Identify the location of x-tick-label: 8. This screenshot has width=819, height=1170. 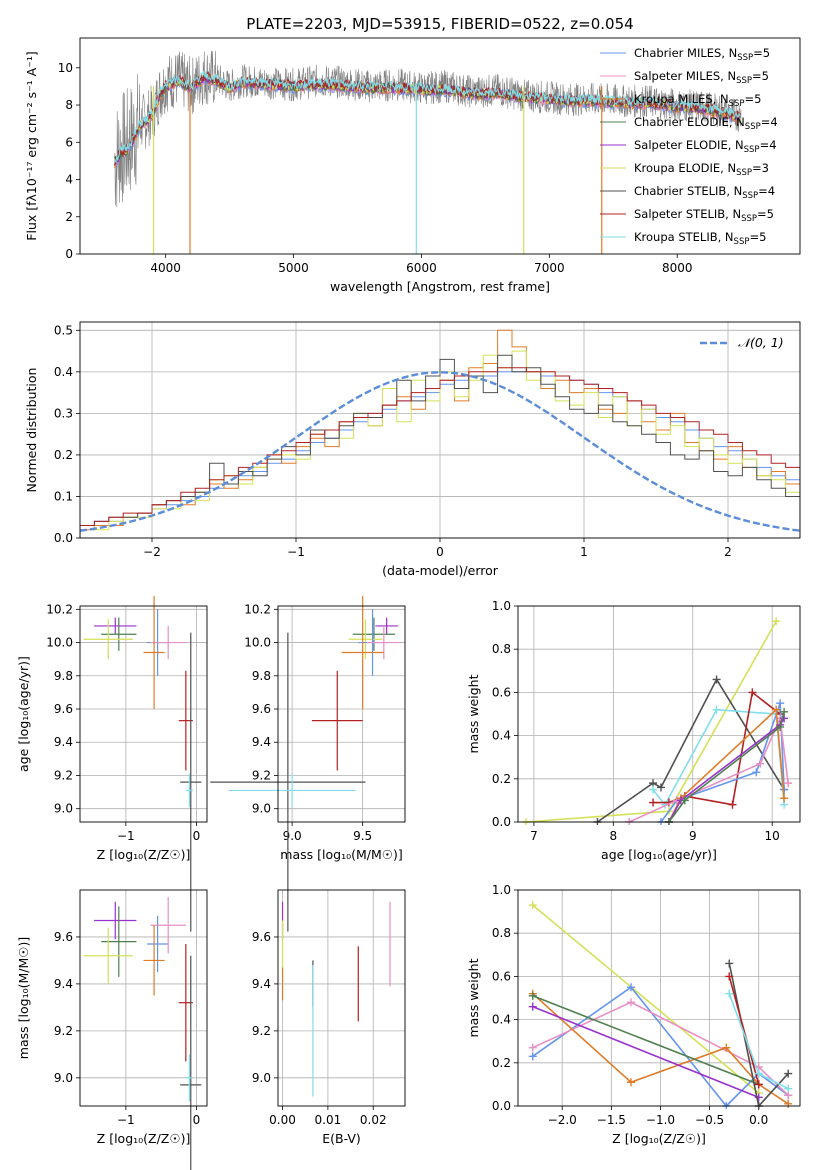
(614, 836).